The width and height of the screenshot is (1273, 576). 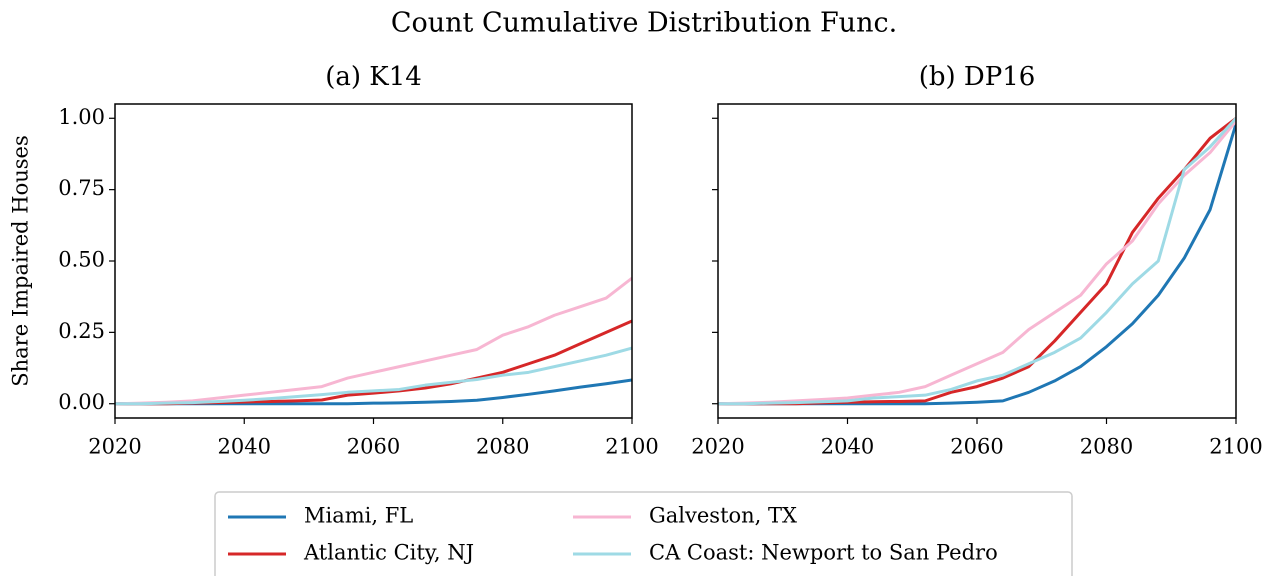 I want to click on legend-label: Miami, FL, so click(x=358, y=516).